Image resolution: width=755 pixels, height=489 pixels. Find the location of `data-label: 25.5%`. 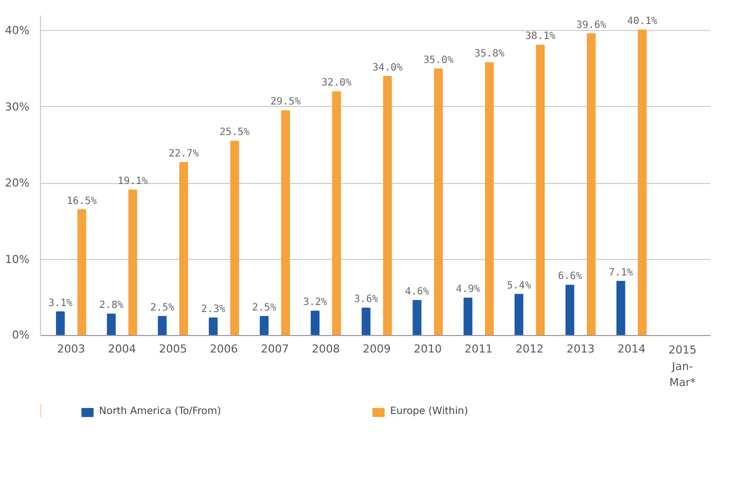

data-label: 25.5% is located at coordinates (235, 132).